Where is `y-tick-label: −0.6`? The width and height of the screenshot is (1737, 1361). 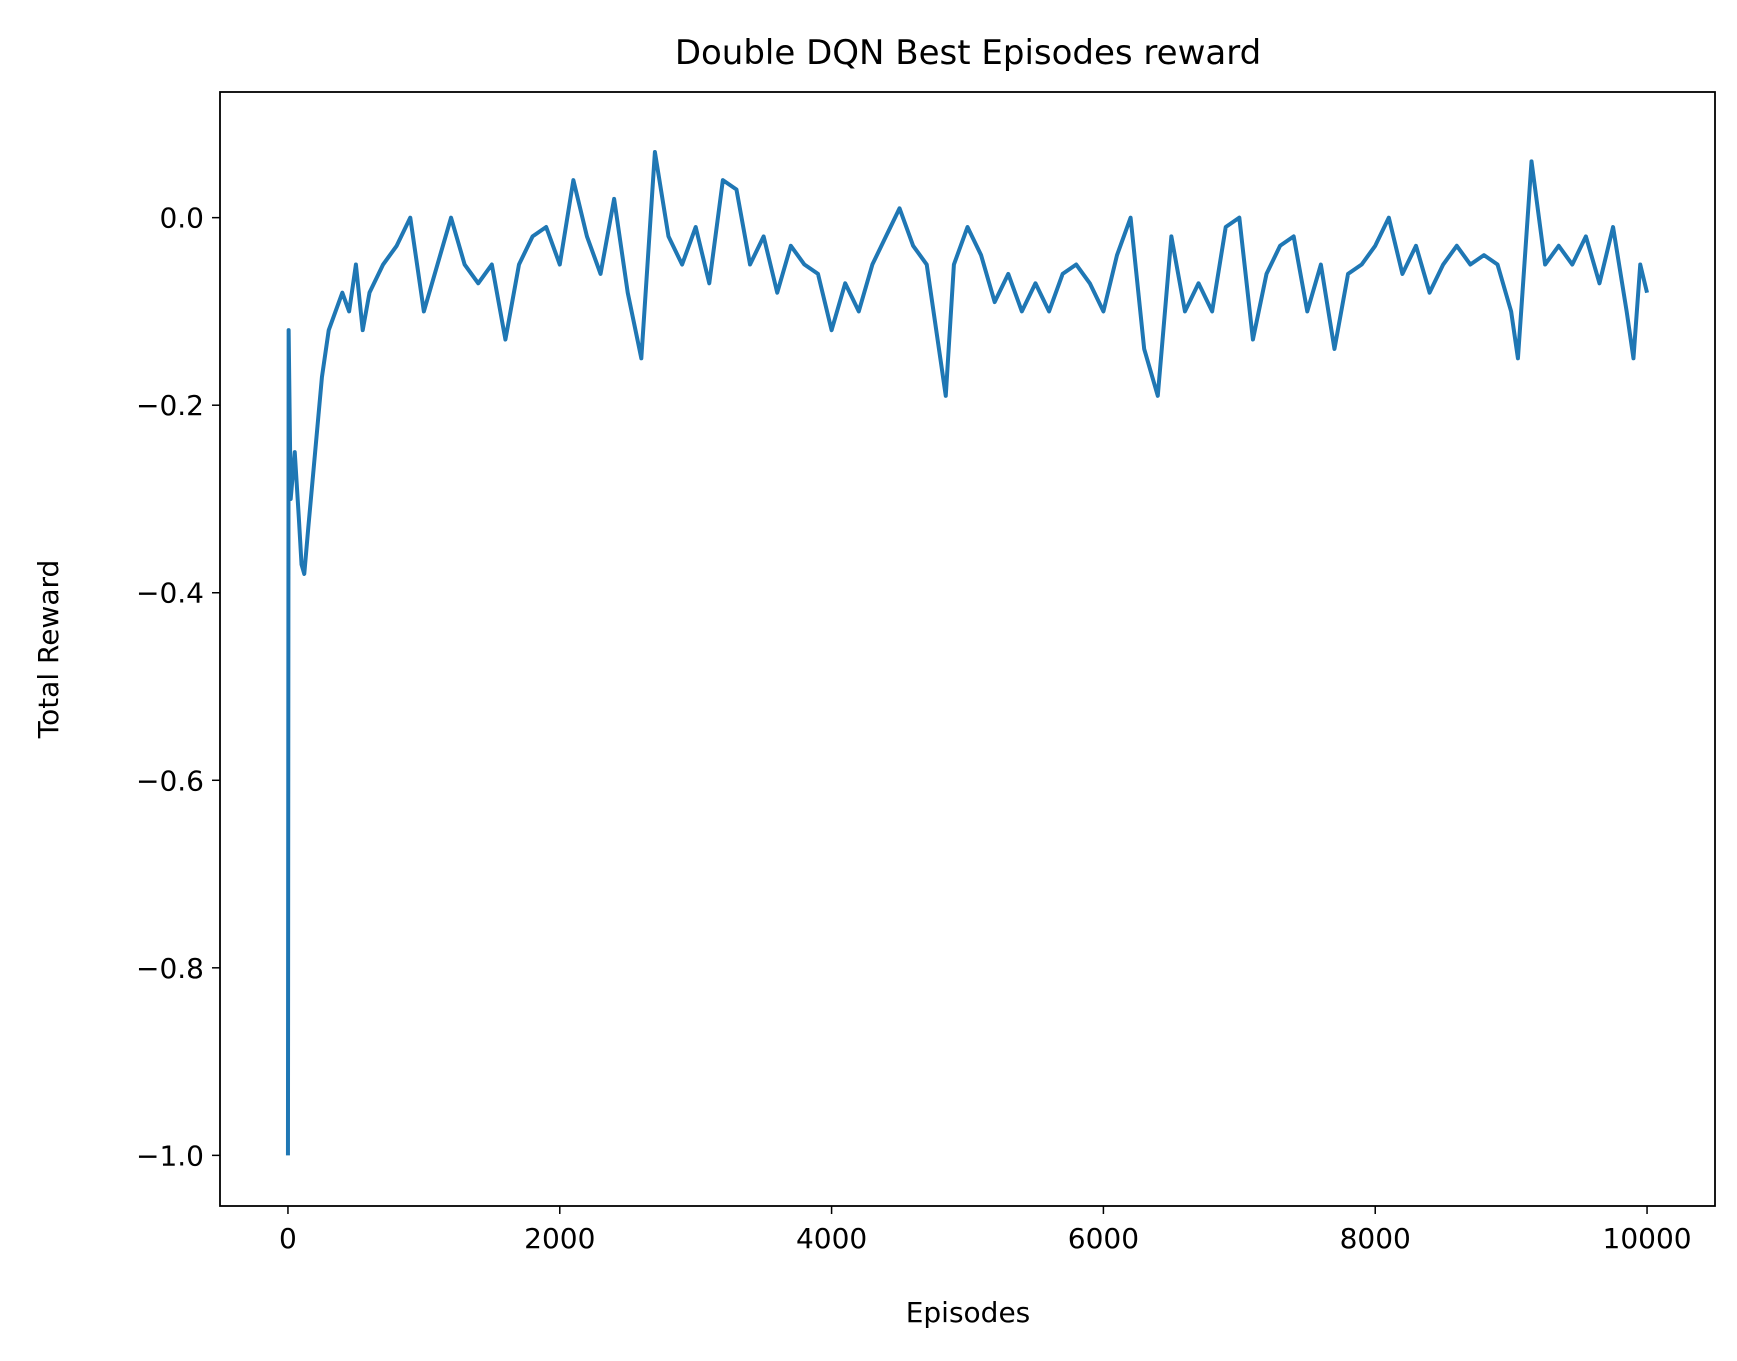
y-tick-label: −0.6 is located at coordinates (170, 780).